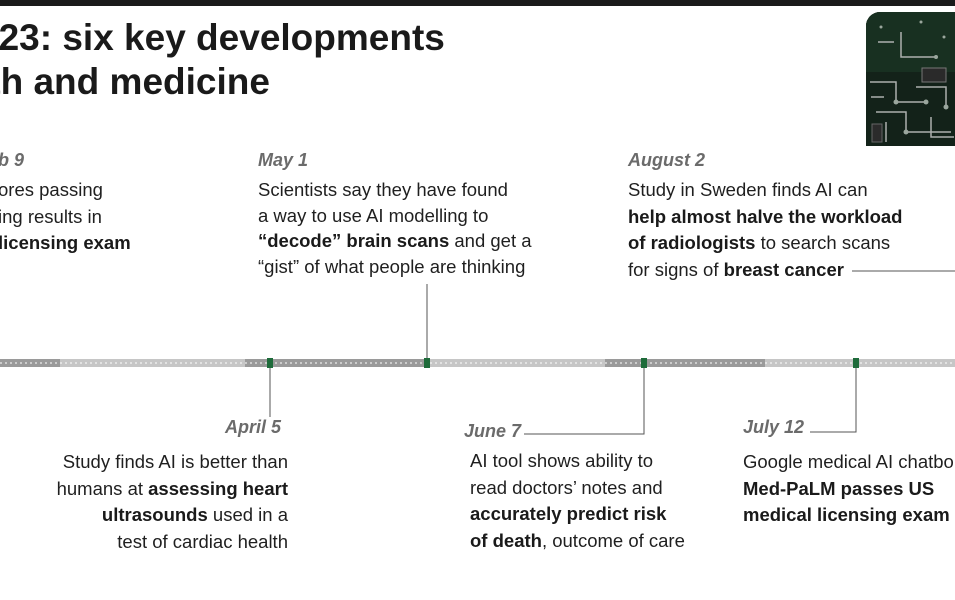 The height and width of the screenshot is (600, 955). What do you see at coordinates (493, 431) in the screenshot?
I see `event-date: June 7` at bounding box center [493, 431].